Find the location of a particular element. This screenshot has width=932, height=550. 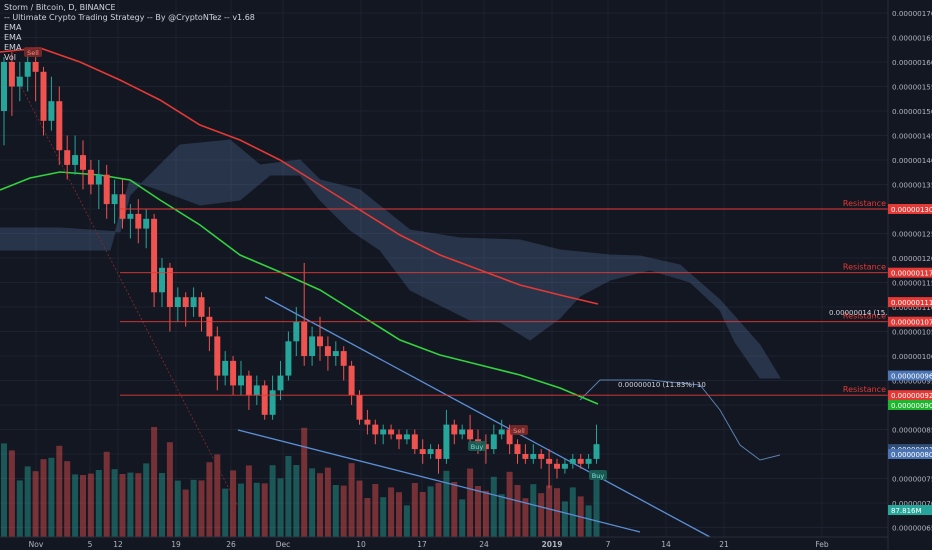

resistance-label: Resistance is located at coordinates (864, 389).